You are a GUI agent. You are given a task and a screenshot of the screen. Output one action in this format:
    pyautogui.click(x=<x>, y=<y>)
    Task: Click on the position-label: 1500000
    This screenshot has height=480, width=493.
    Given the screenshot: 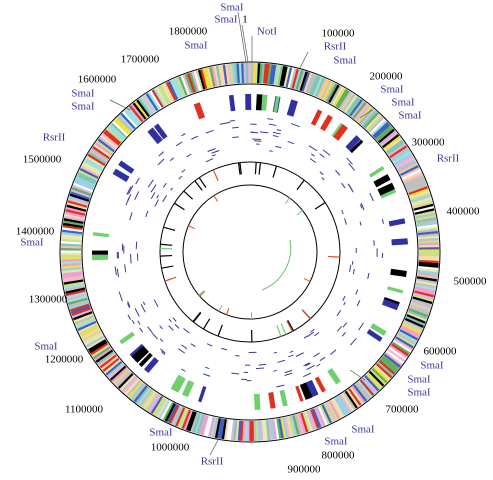 What is the action you would take?
    pyautogui.click(x=42, y=160)
    